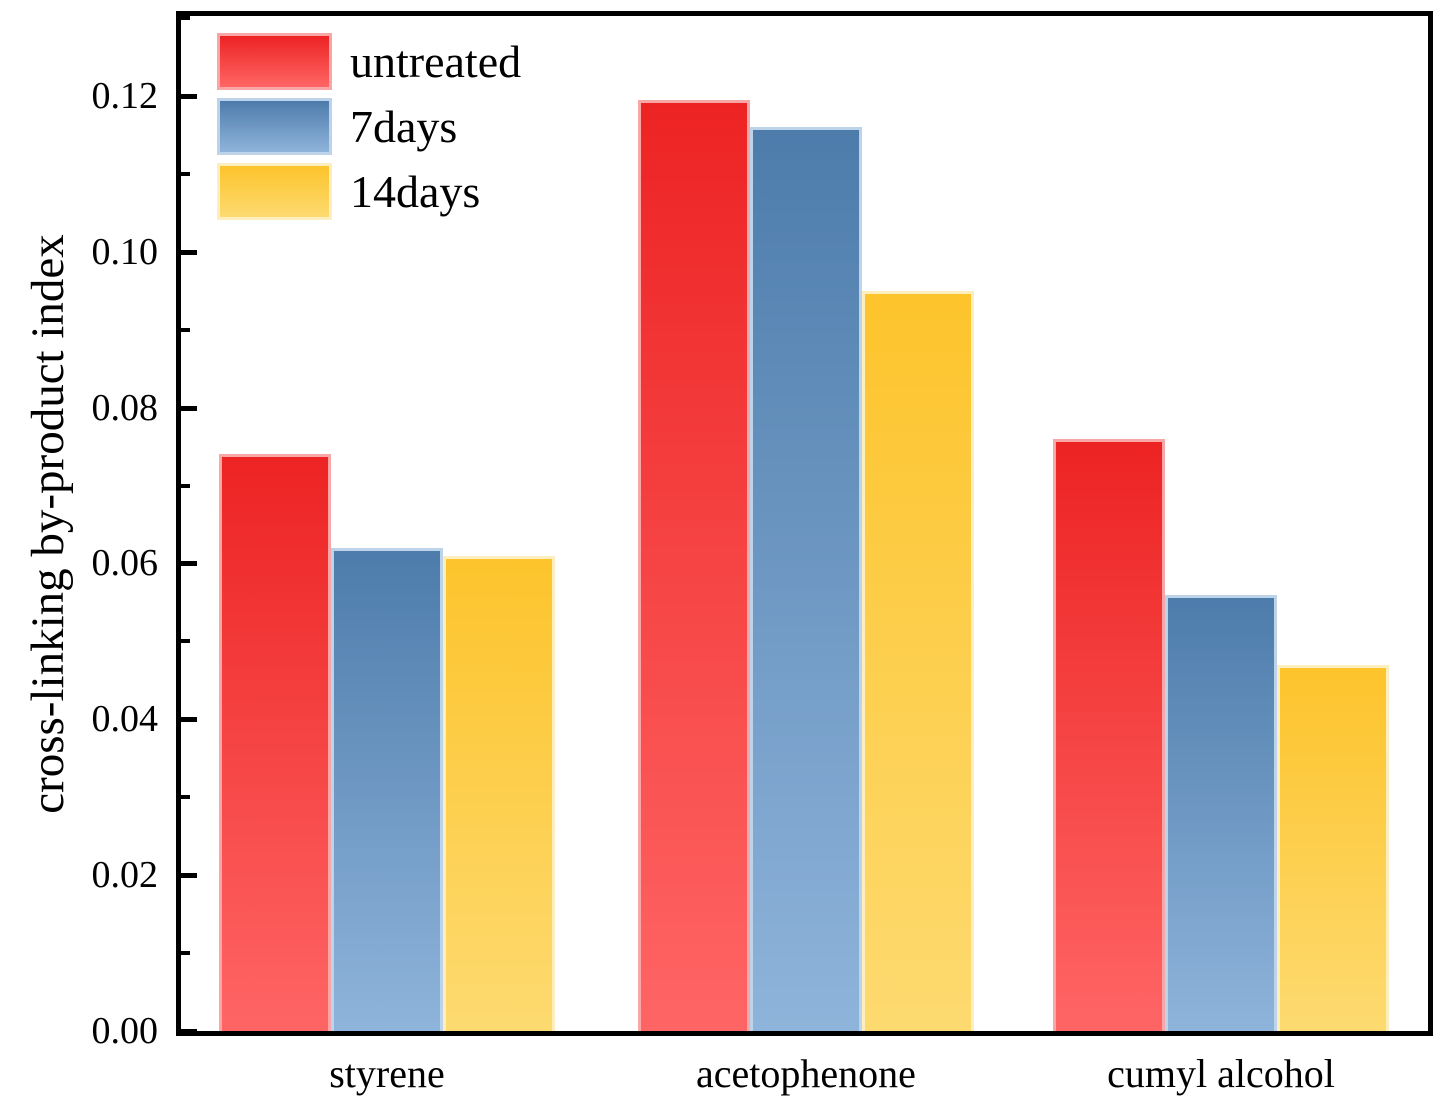 Image resolution: width=1449 pixels, height=1120 pixels. Describe the element at coordinates (1221, 813) in the screenshot. I see `bar-cumyl-alcohol-7days` at that location.